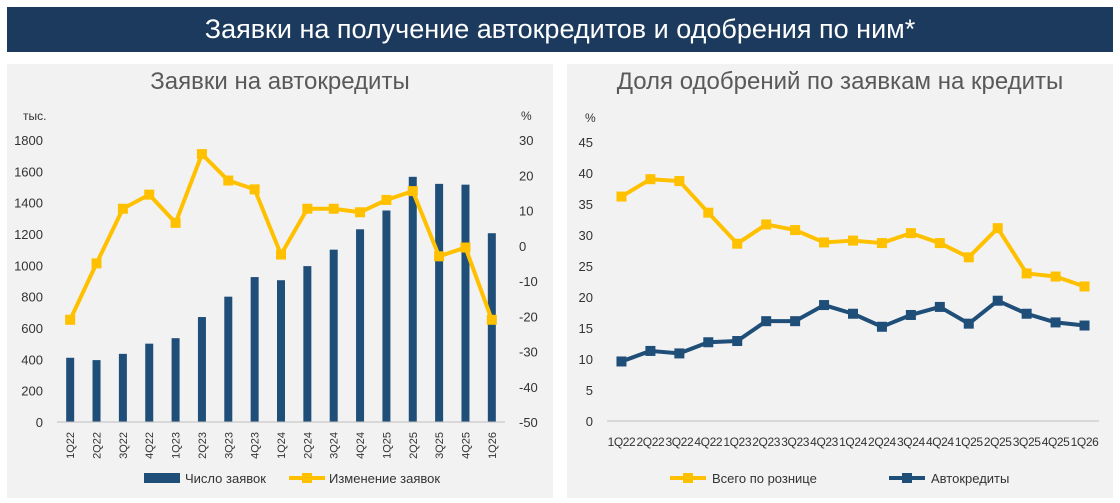 This screenshot has width=1120, height=503. What do you see at coordinates (526, 140) in the screenshot?
I see `right-tick-label: 30` at bounding box center [526, 140].